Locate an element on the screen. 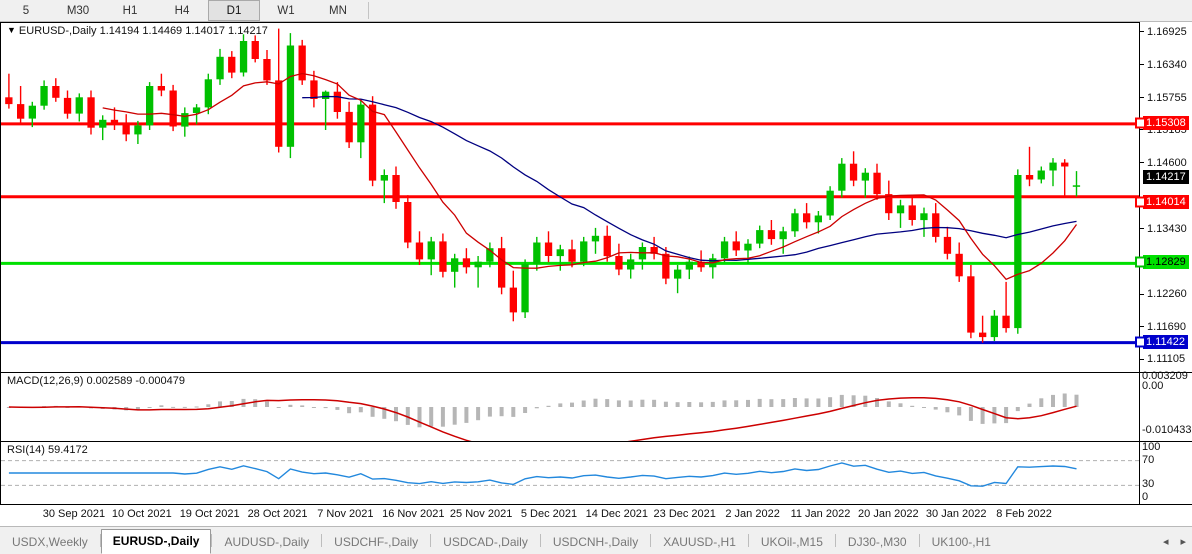 The image size is (1192, 554). chart-tab-usdcaddaily: USDCAD-,Daily is located at coordinates (485, 542).